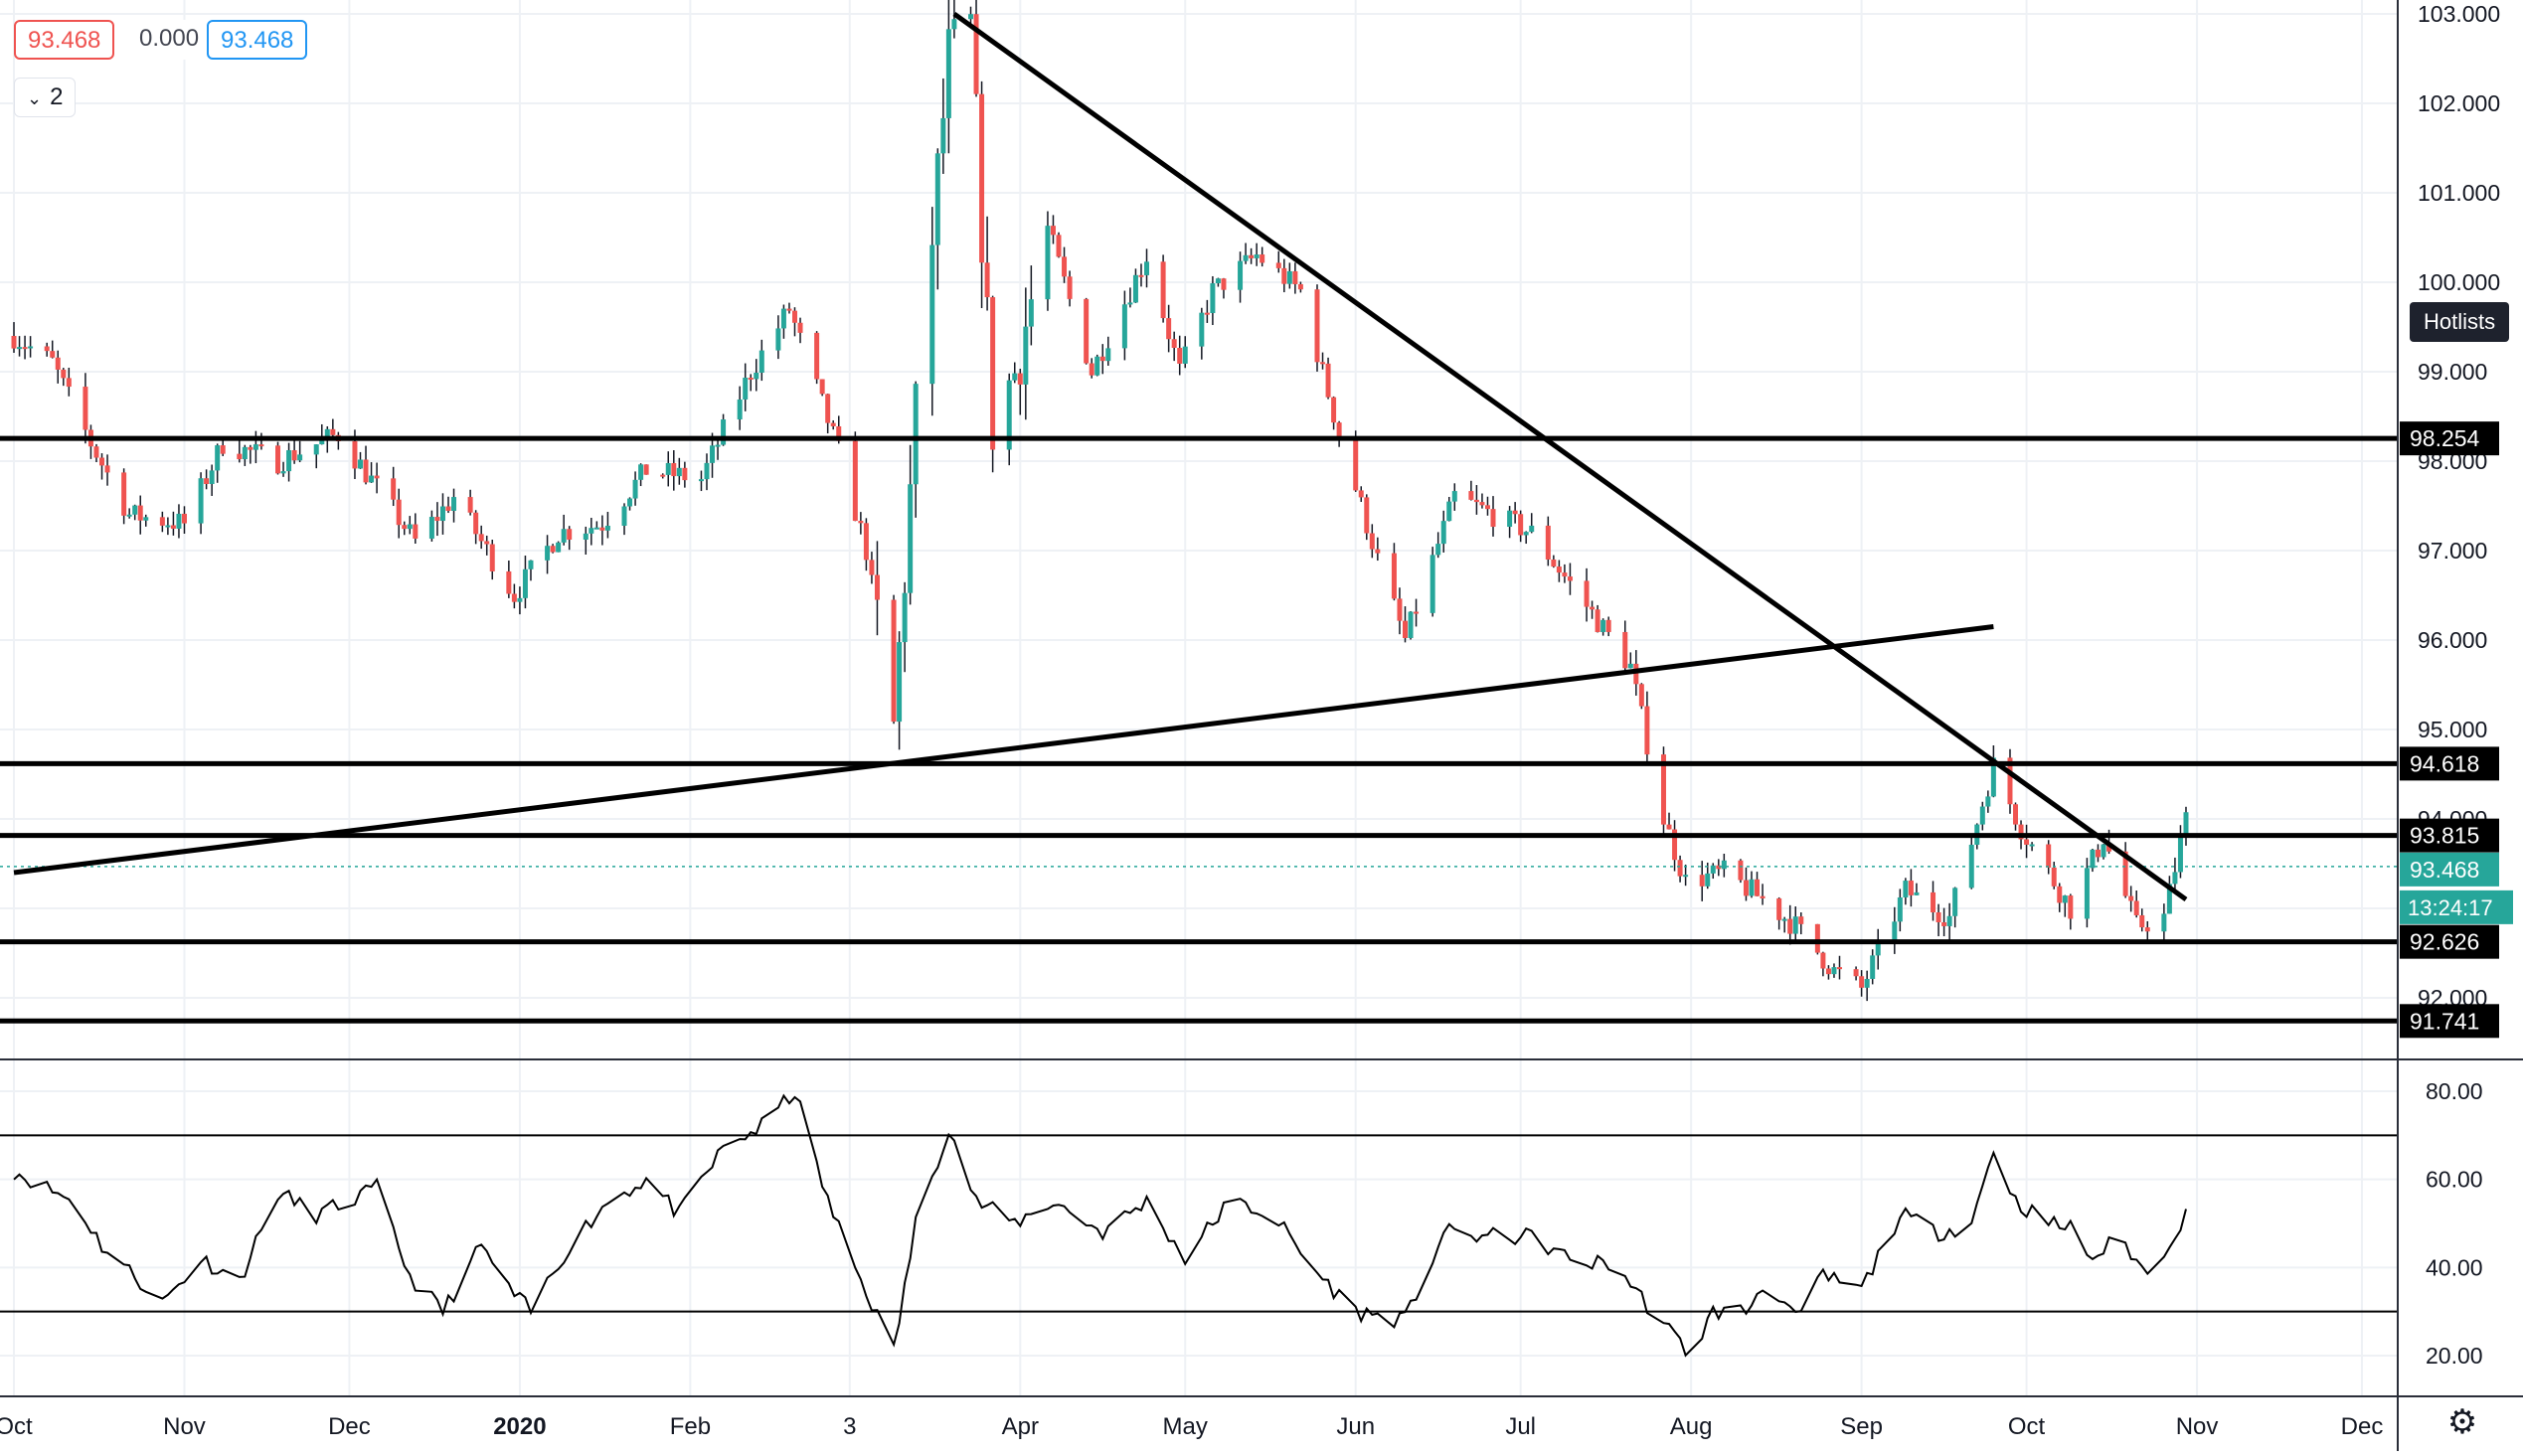 Image resolution: width=2523 pixels, height=1456 pixels. I want to click on time-axis-label: 2020, so click(520, 1426).